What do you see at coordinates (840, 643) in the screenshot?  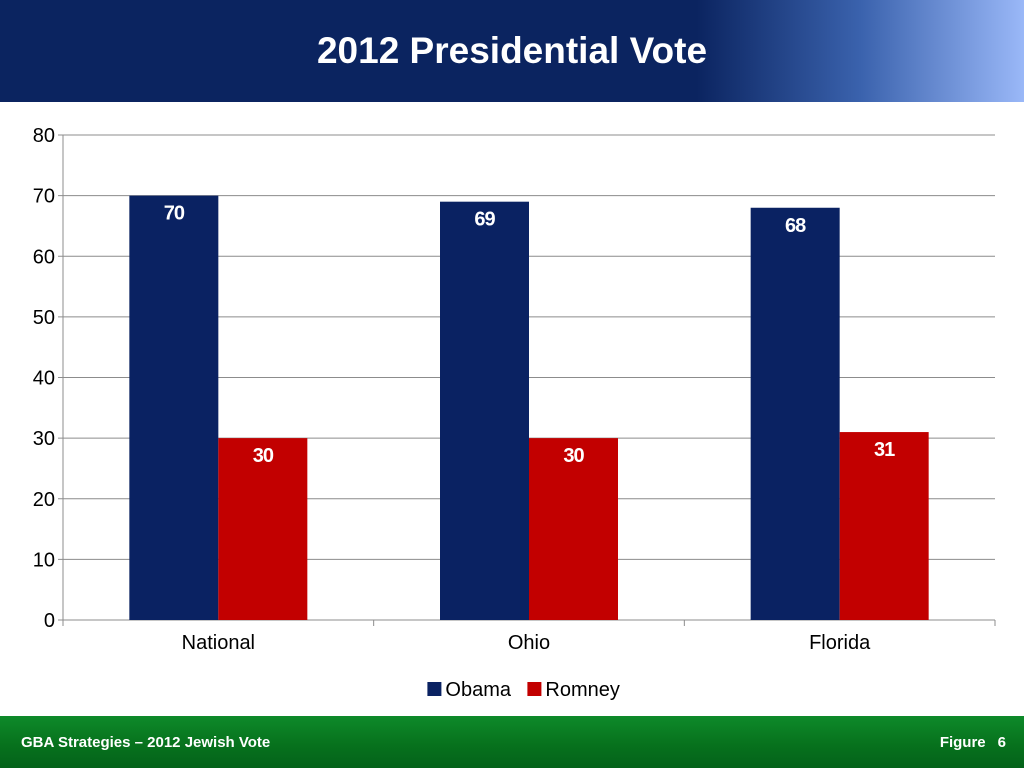 I see `x-tick-label: Florida` at bounding box center [840, 643].